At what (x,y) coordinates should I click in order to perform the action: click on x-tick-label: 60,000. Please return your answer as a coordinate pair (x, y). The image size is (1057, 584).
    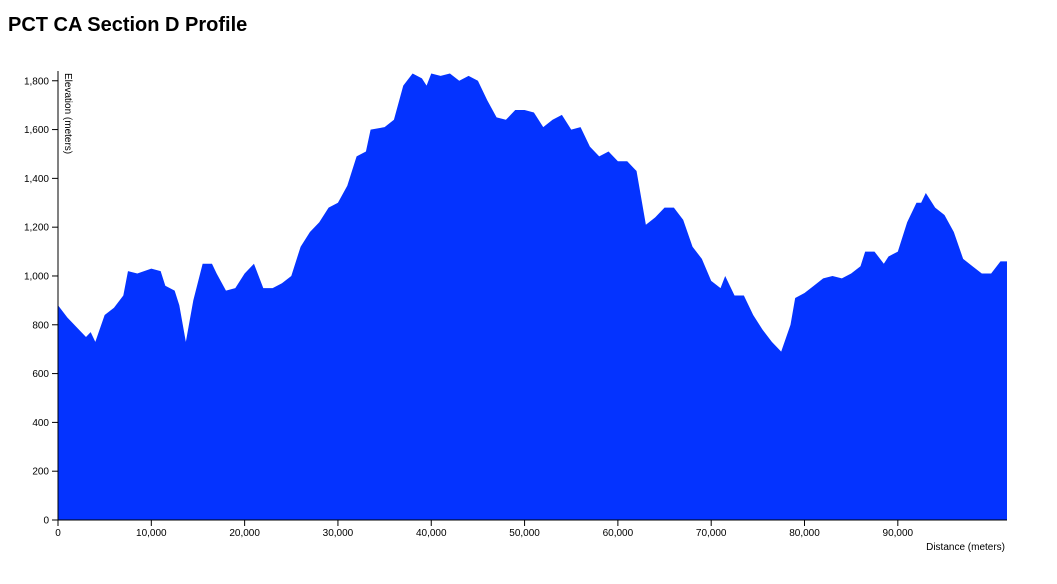
    Looking at the image, I should click on (618, 533).